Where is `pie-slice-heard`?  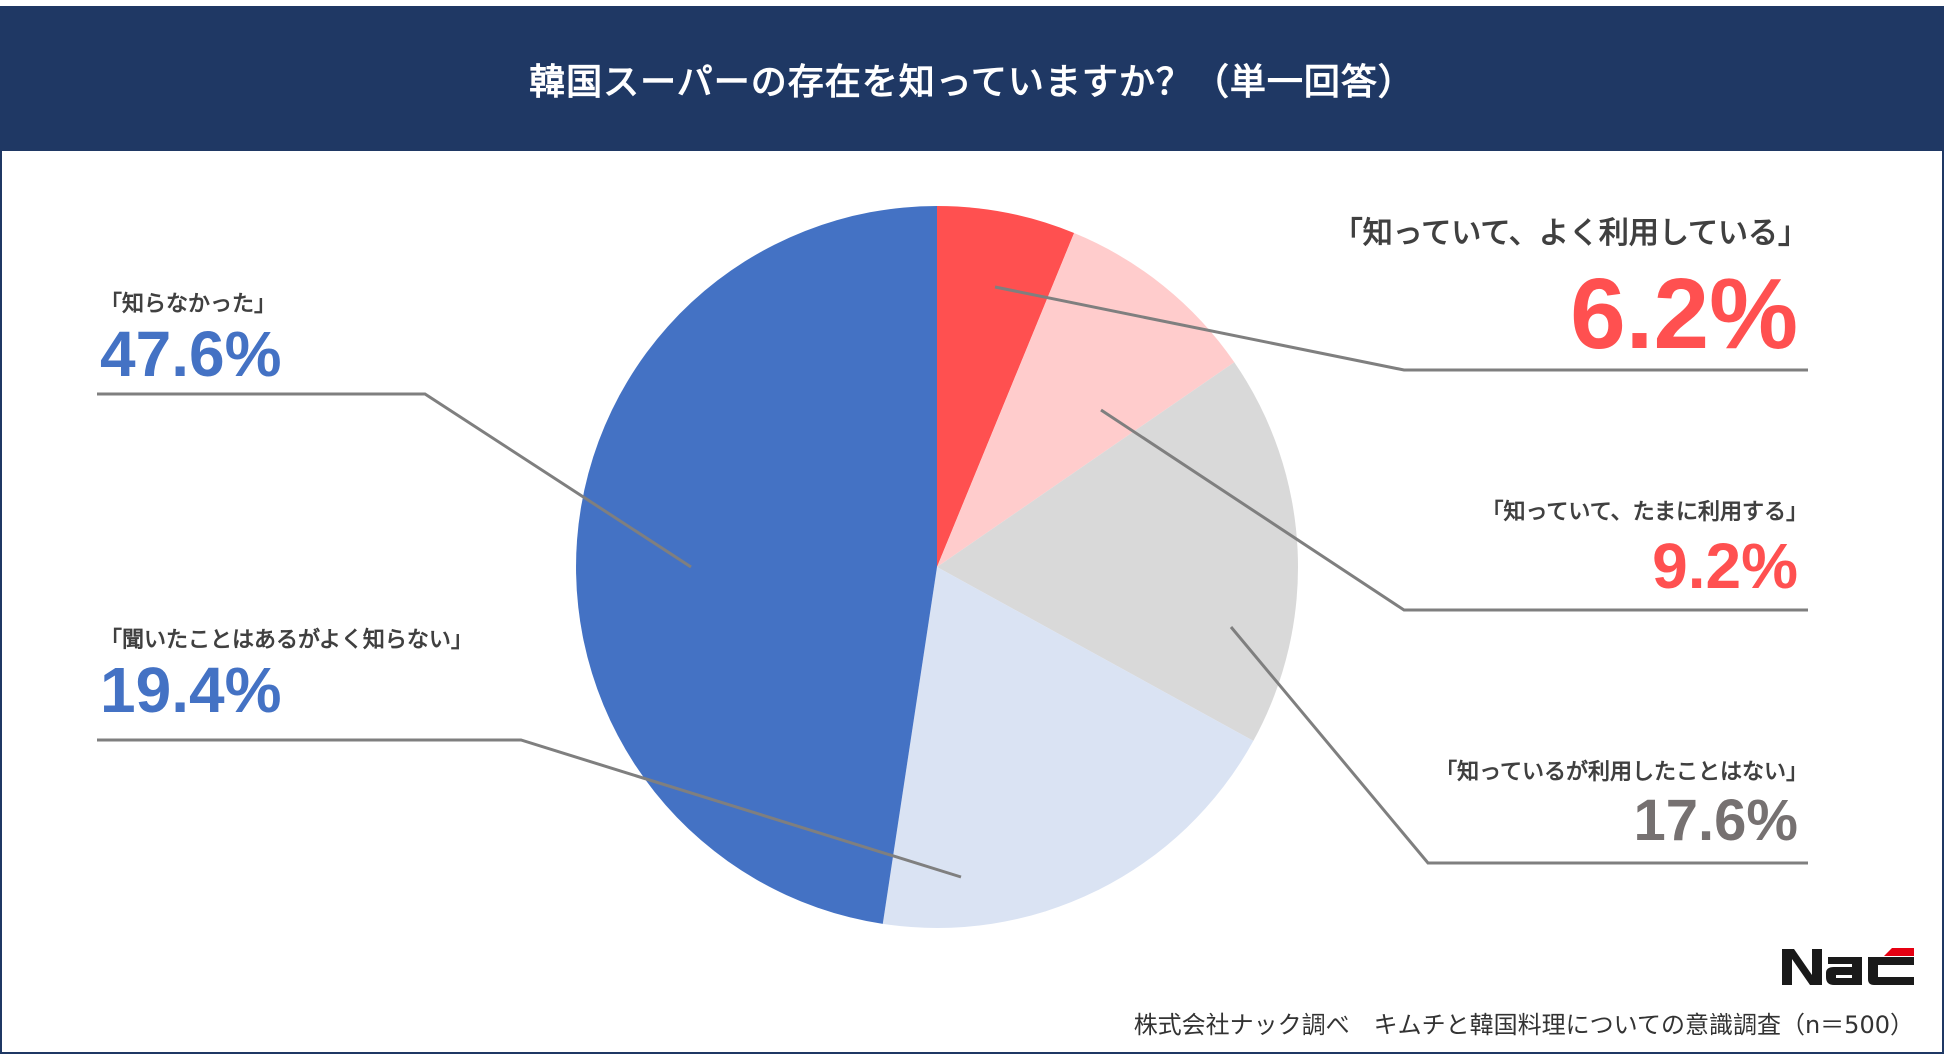
pie-slice-heard is located at coordinates (1068, 747).